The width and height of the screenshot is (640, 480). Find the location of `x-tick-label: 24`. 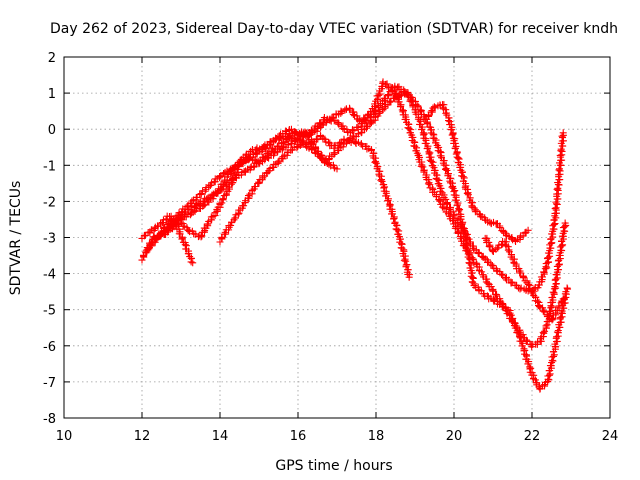

x-tick-label: 24 is located at coordinates (610, 436).